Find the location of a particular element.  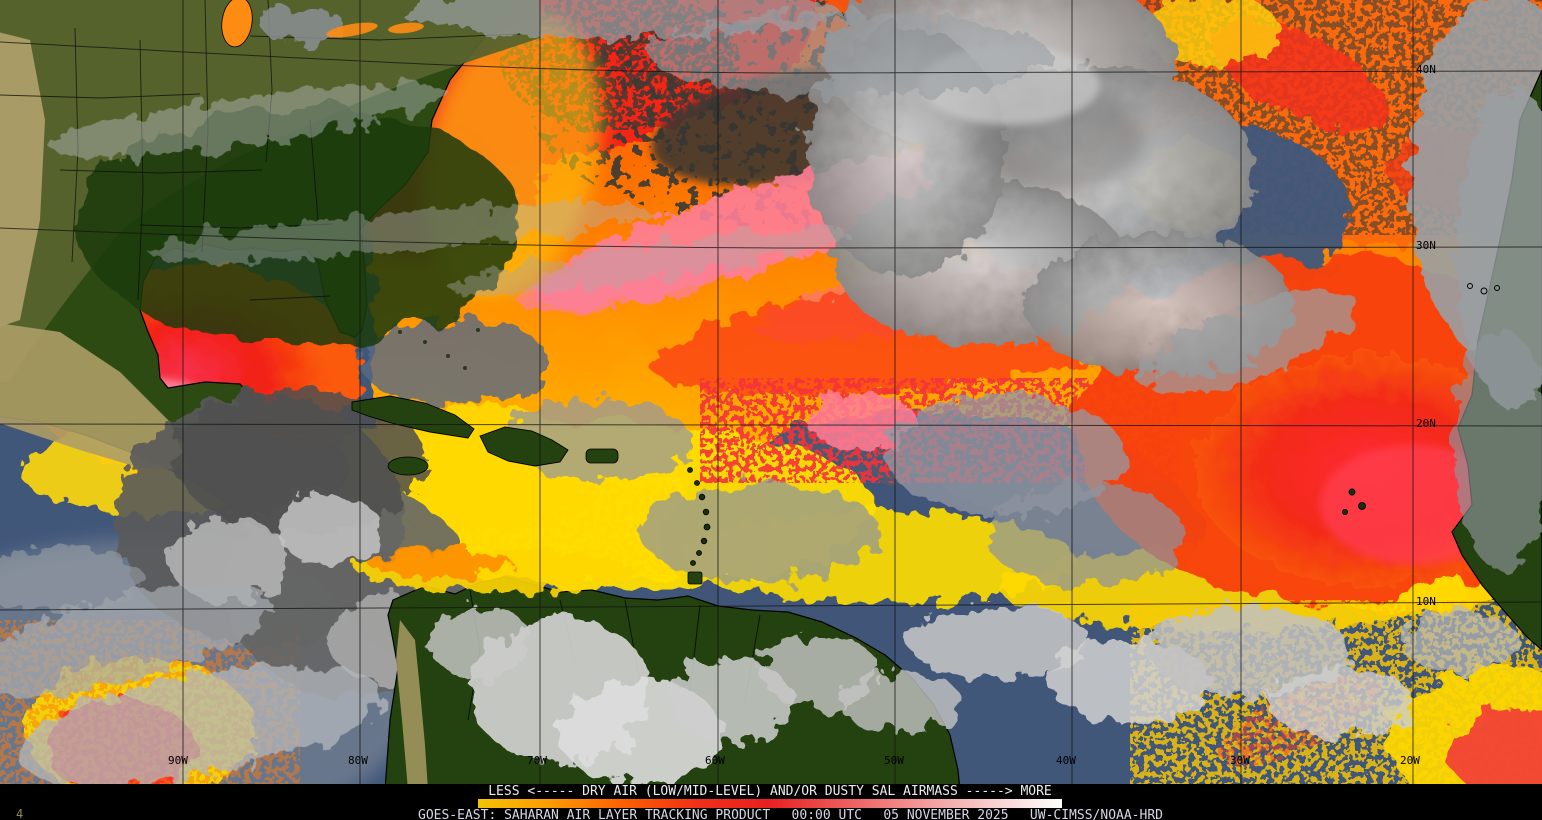

land-tan-mexico is located at coordinates (95, 396).